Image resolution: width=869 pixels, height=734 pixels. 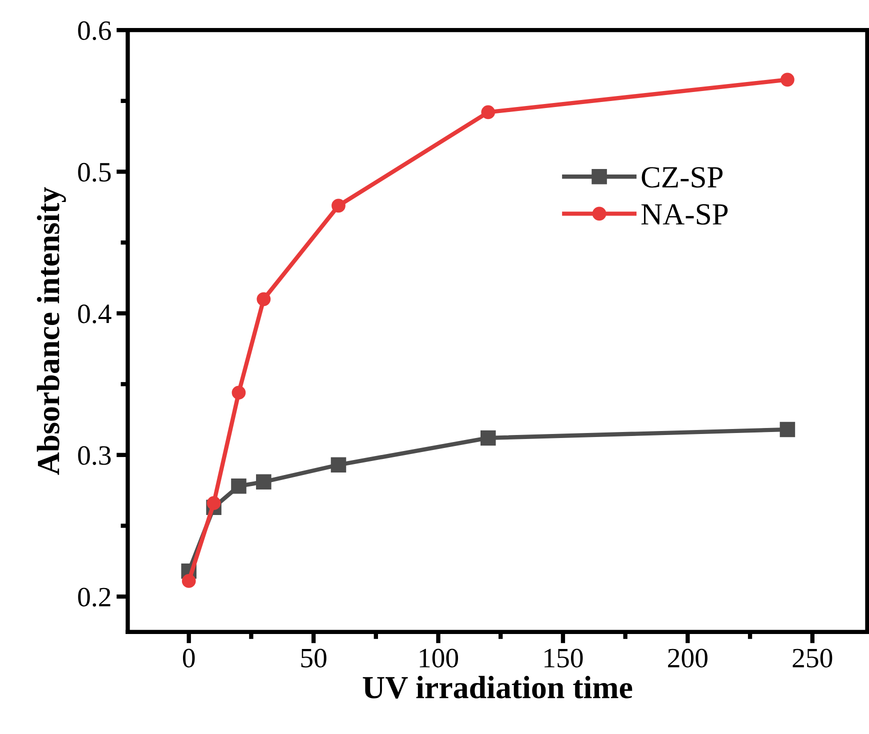 What do you see at coordinates (313, 658) in the screenshot?
I see `x-tick-label: 50` at bounding box center [313, 658].